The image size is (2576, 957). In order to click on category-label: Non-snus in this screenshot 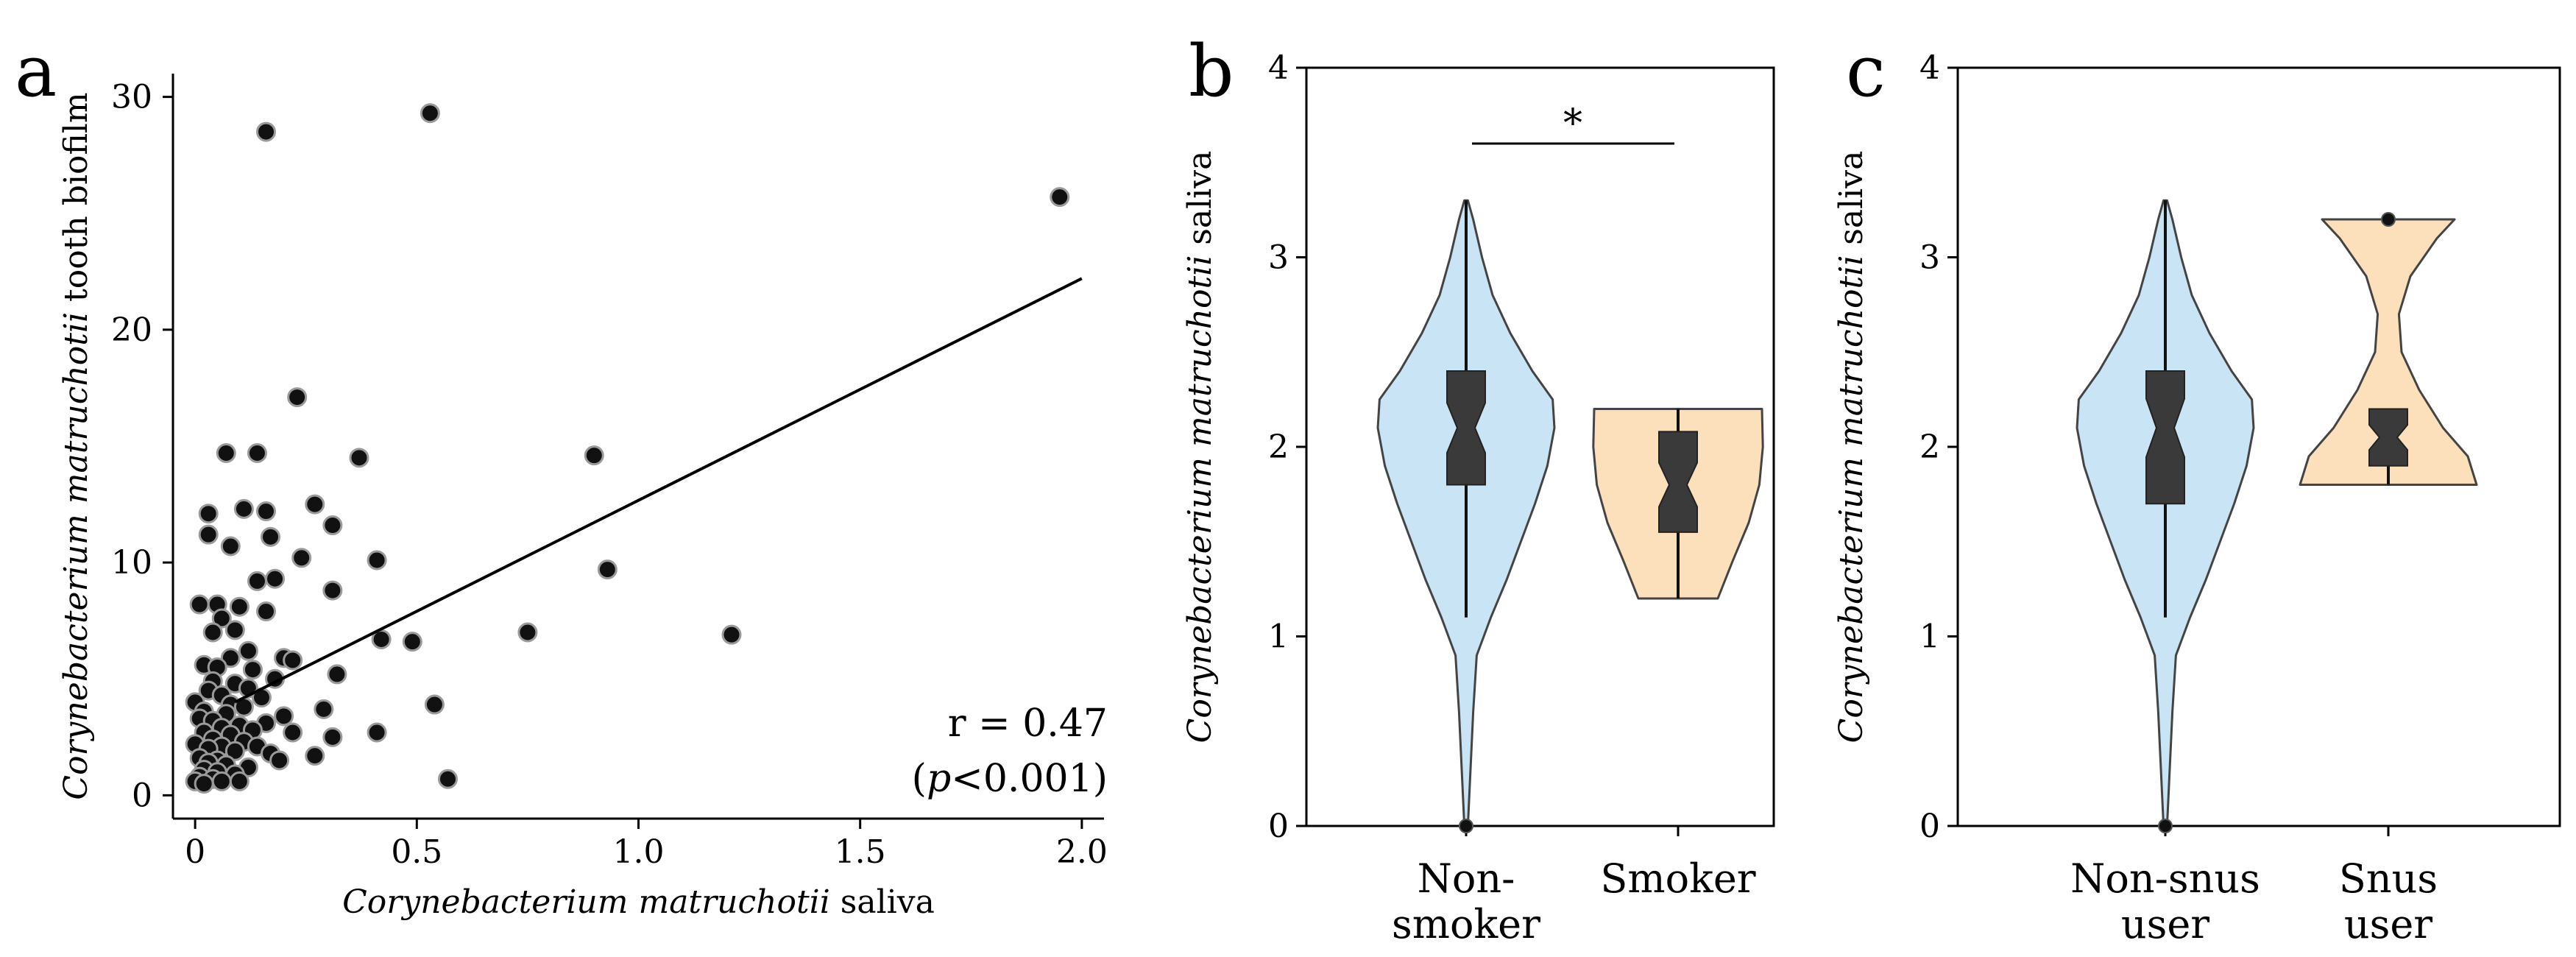, I will do `click(2165, 879)`.